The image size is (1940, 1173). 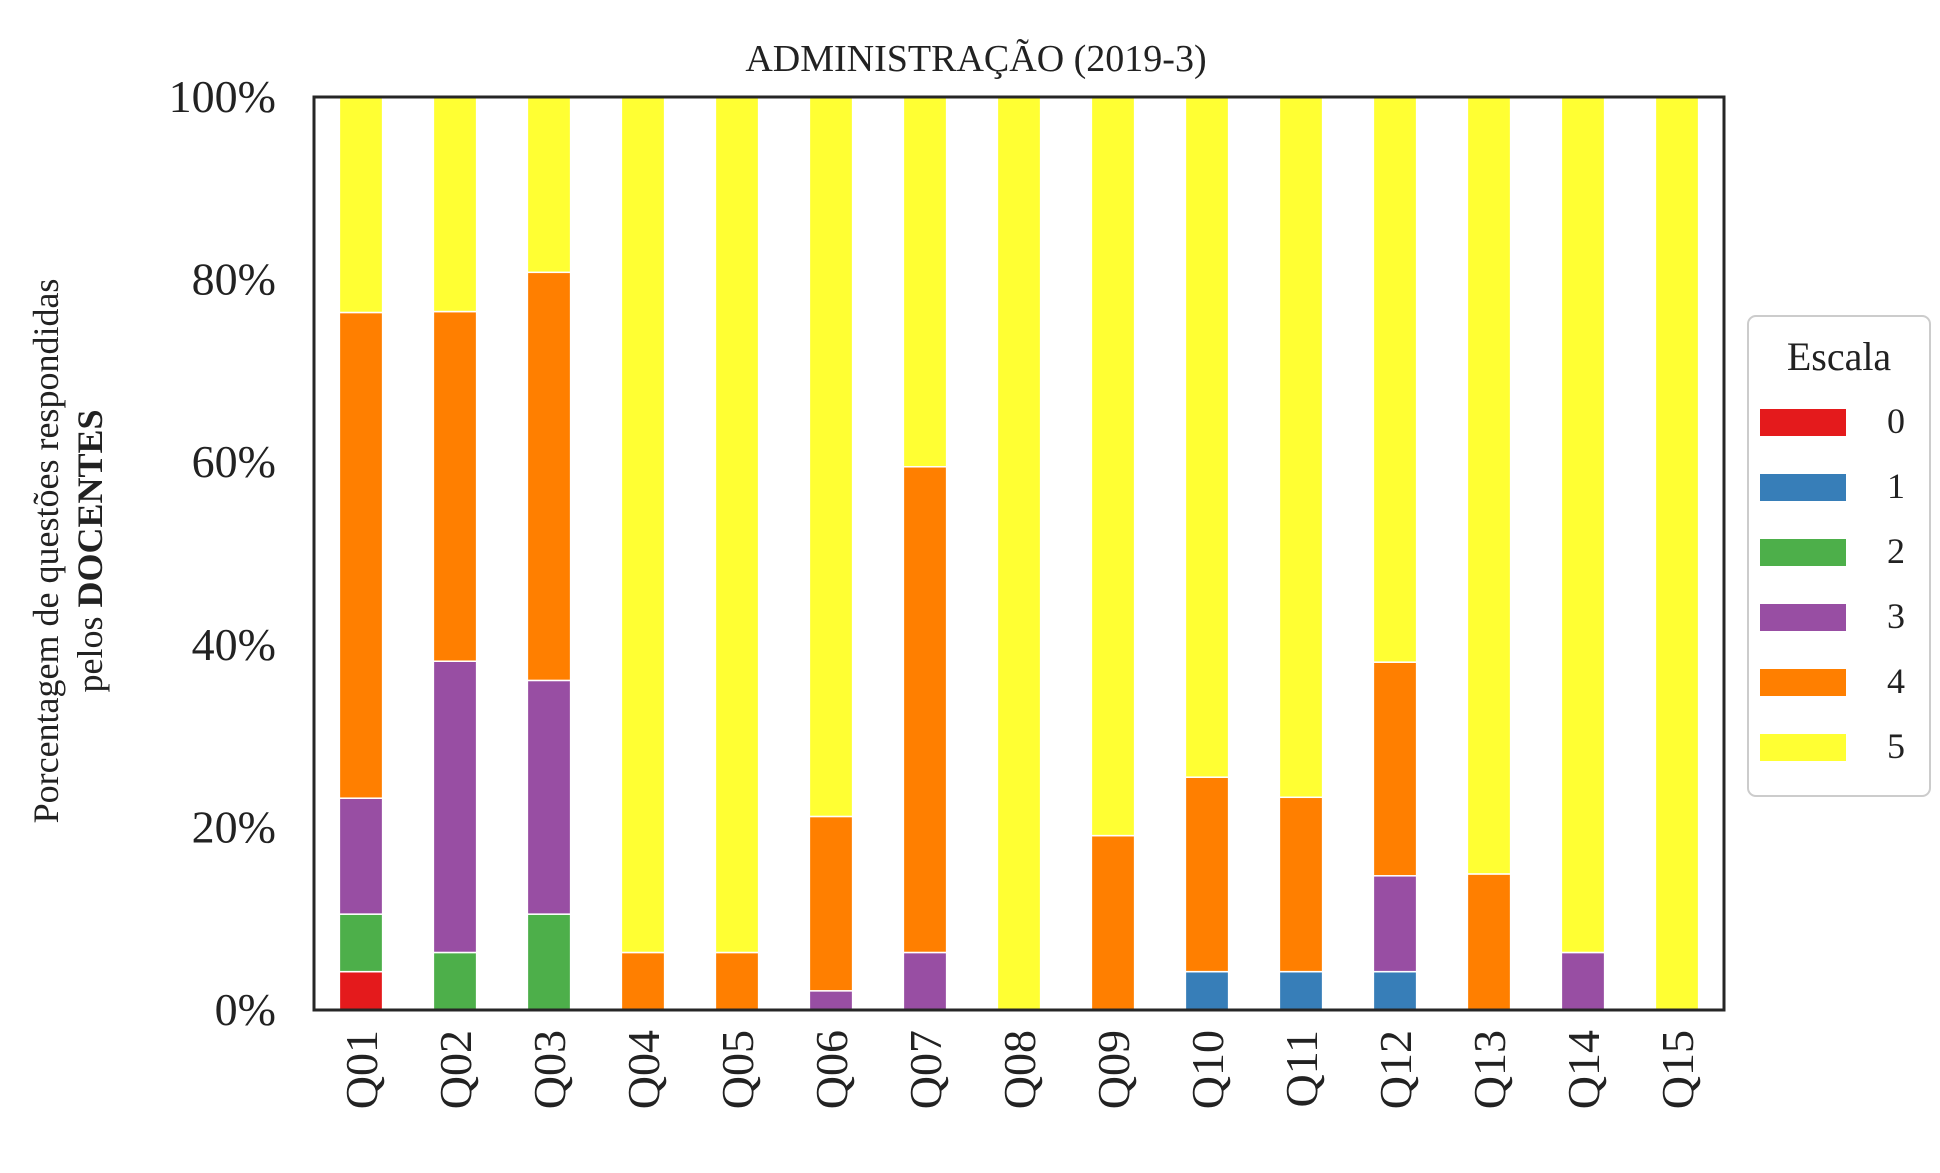 What do you see at coordinates (1896, 681) in the screenshot?
I see `legend-label-4: 4` at bounding box center [1896, 681].